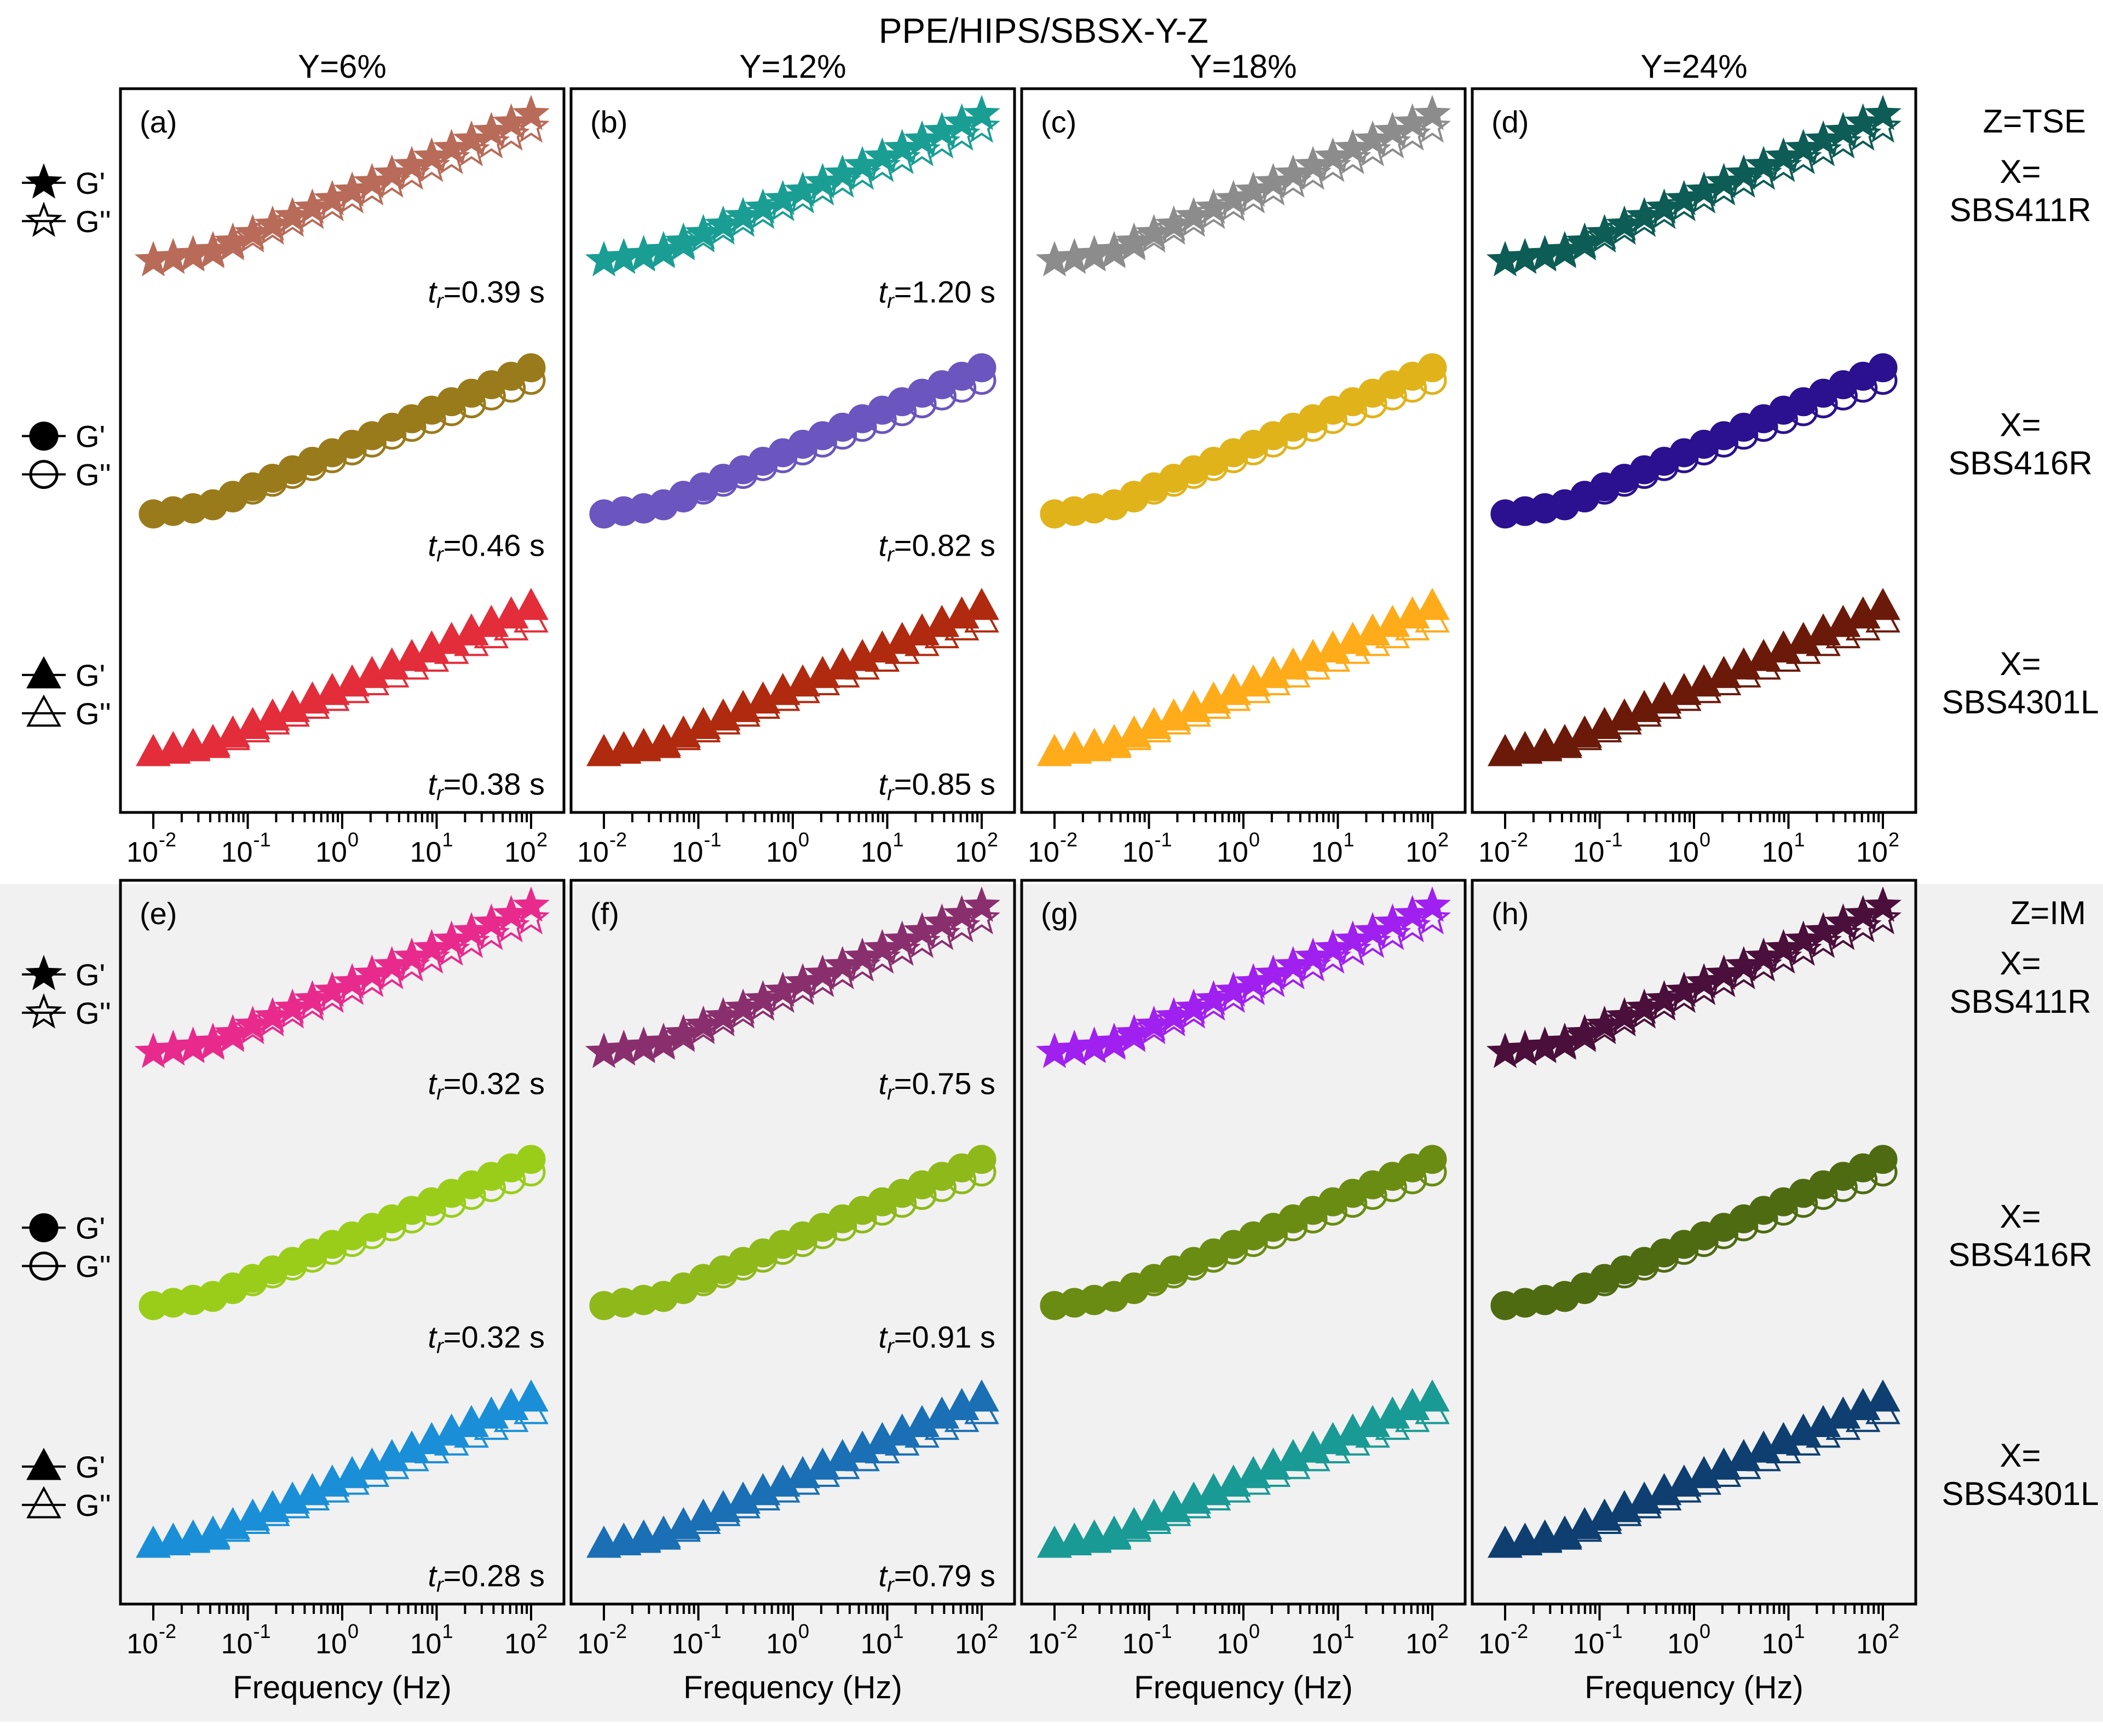  I want to click on relaxation-time: tr=1.20 s, so click(937, 294).